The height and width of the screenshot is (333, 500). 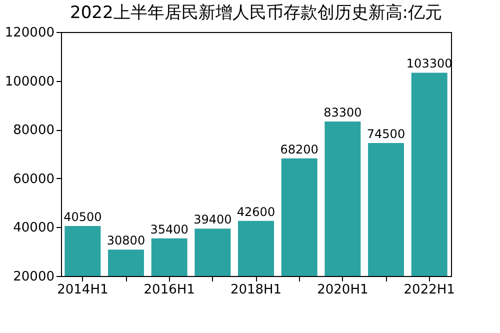 I want to click on data-label: 68200, so click(x=299, y=149).